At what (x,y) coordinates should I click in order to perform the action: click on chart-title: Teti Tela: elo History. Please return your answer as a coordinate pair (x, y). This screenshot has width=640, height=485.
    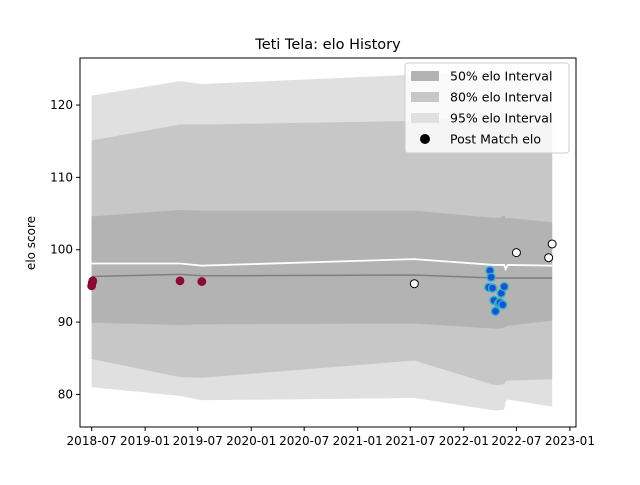
    Looking at the image, I should click on (327, 45).